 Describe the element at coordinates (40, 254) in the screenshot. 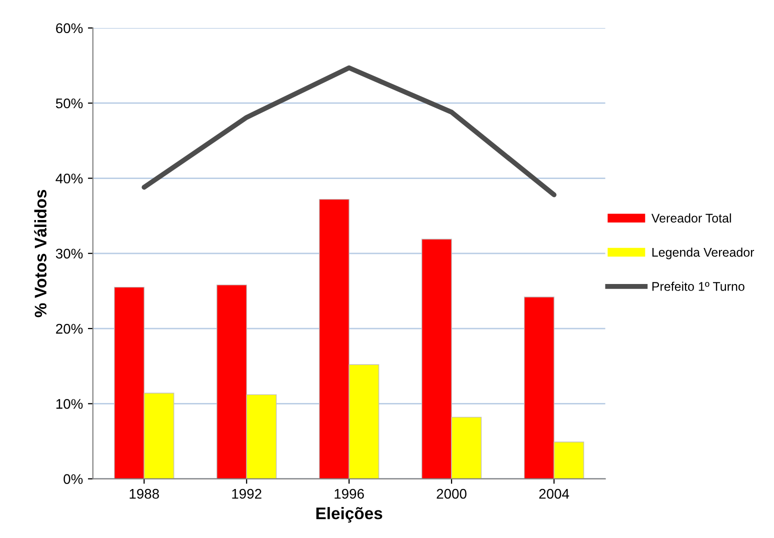

I see `y-axis-title: % Votos Válidos` at that location.